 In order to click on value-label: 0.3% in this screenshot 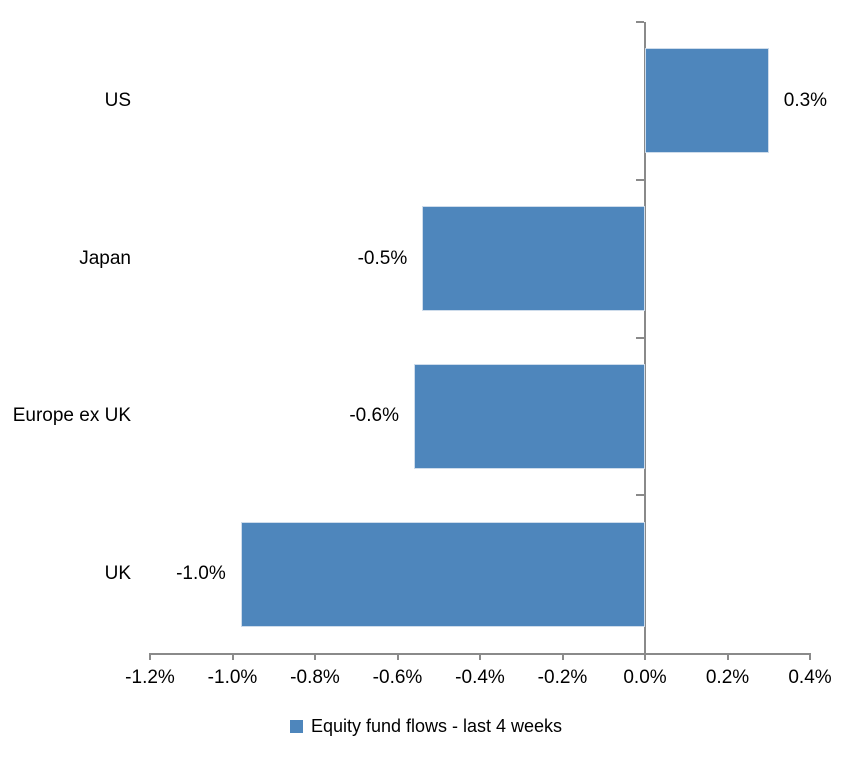, I will do `click(805, 100)`.